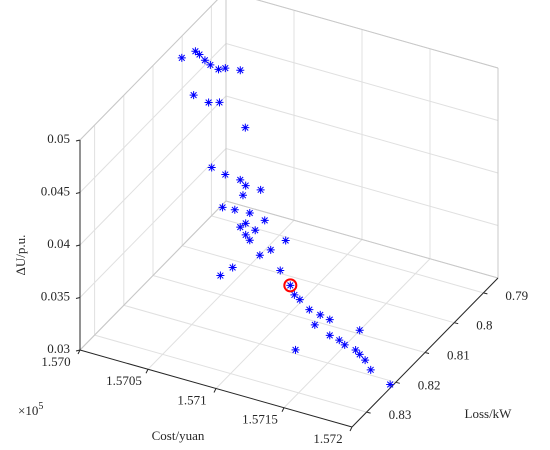  What do you see at coordinates (58, 348) in the screenshot?
I see `z-tick-label: 0.03` at bounding box center [58, 348].